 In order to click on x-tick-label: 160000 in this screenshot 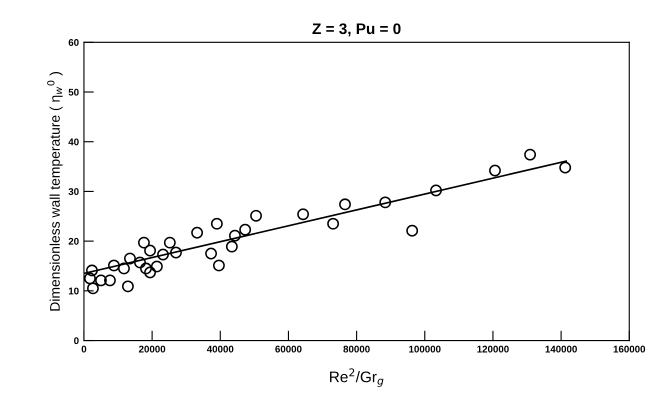, I will do `click(630, 349)`.